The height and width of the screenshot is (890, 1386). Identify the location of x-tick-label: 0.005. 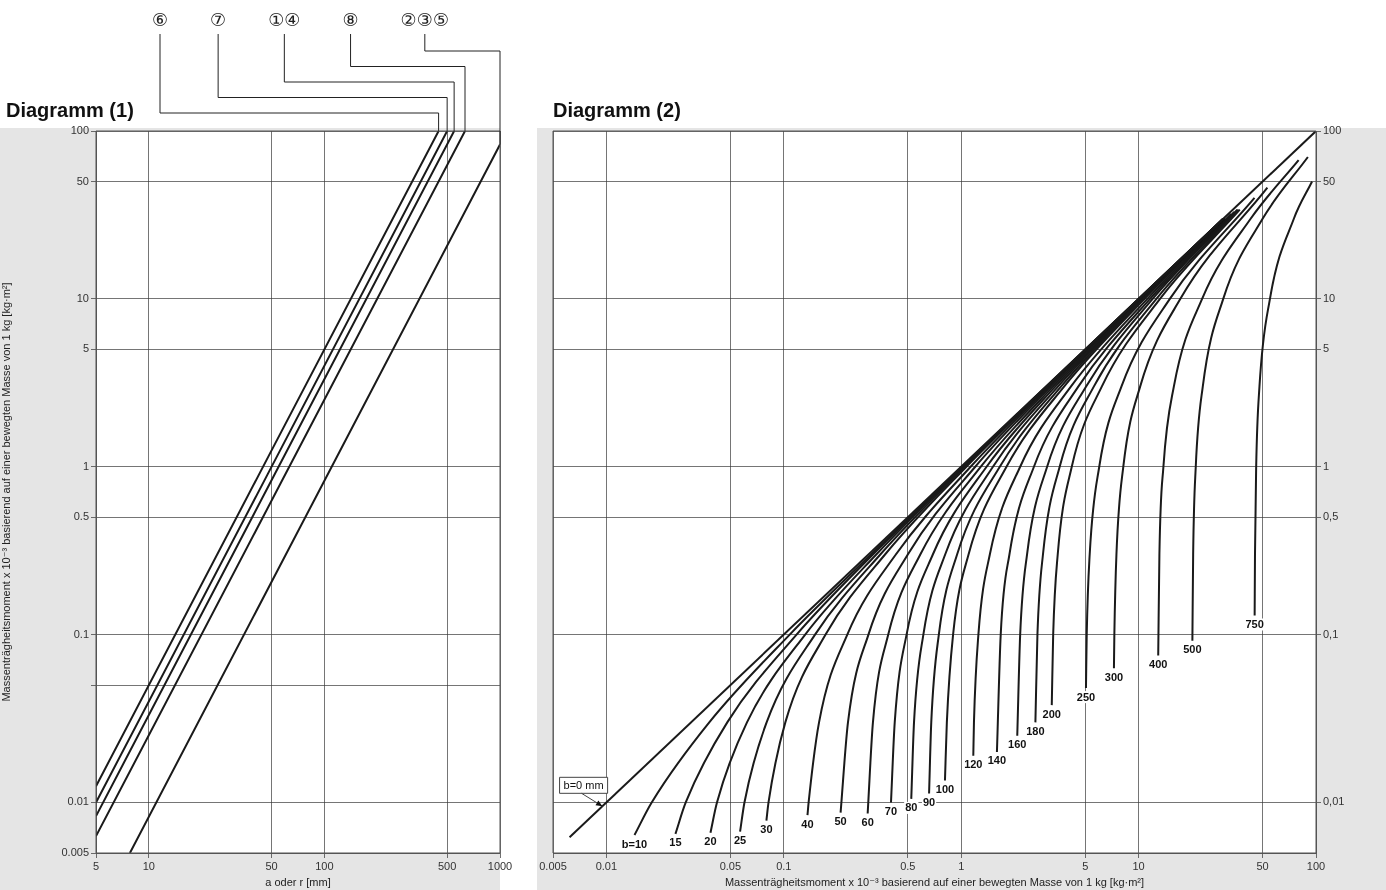
(553, 865).